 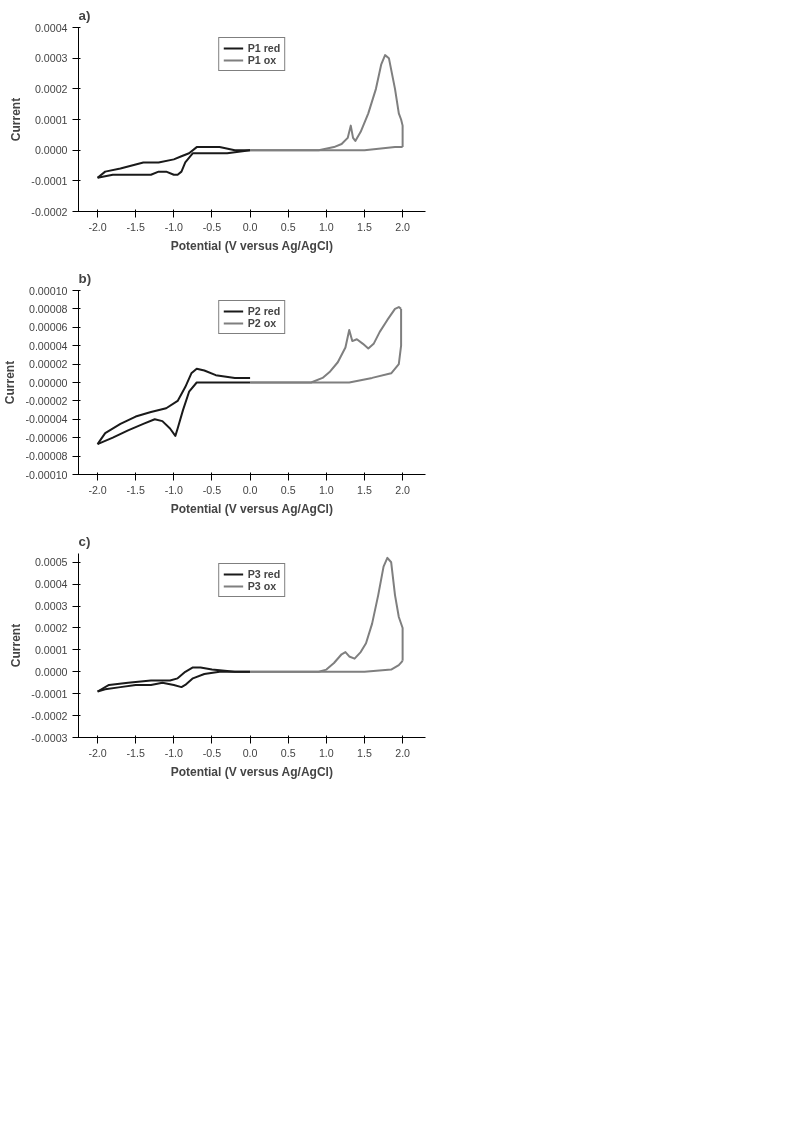 What do you see at coordinates (262, 323) in the screenshot?
I see `legend-label: P2 ox` at bounding box center [262, 323].